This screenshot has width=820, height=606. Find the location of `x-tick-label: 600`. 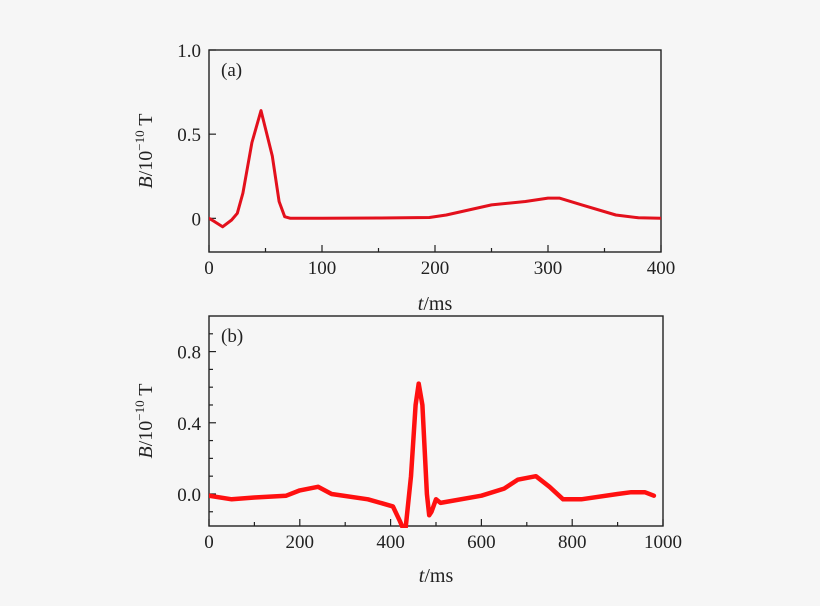

x-tick-label: 600 is located at coordinates (481, 542).